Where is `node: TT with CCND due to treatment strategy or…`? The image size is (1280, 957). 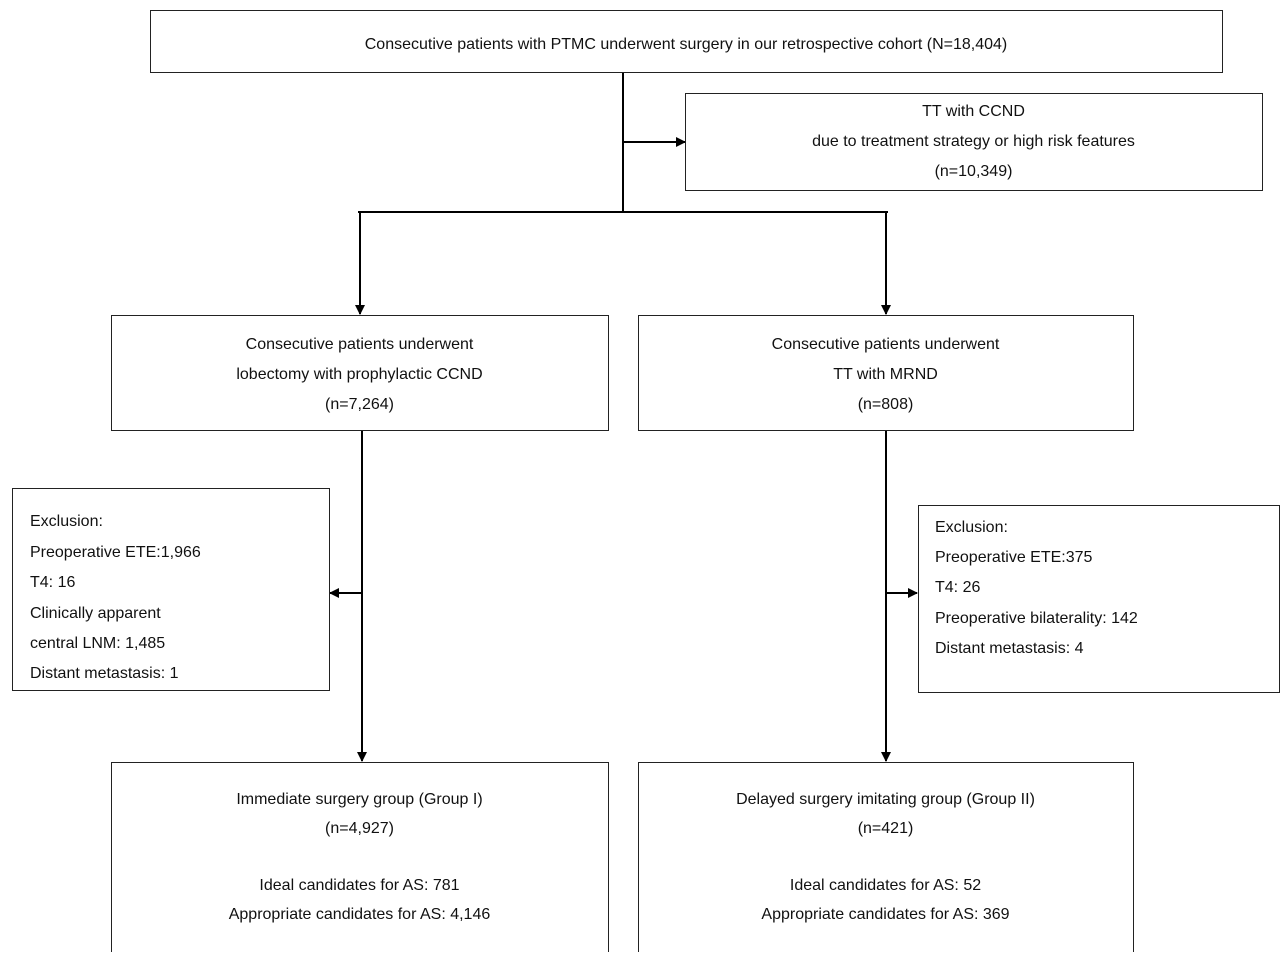 node: TT with CCND due to treatment strategy or… is located at coordinates (974, 142).